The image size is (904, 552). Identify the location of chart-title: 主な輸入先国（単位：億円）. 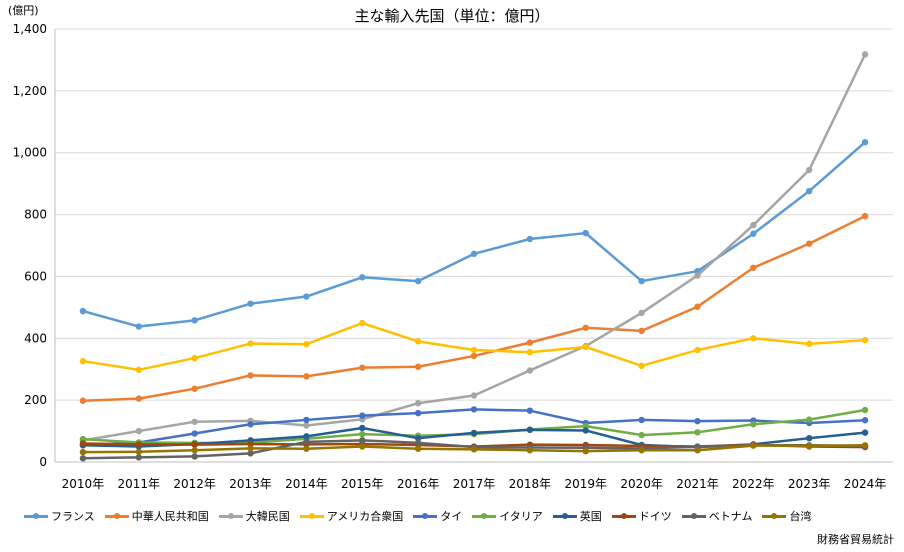
(452, 16).